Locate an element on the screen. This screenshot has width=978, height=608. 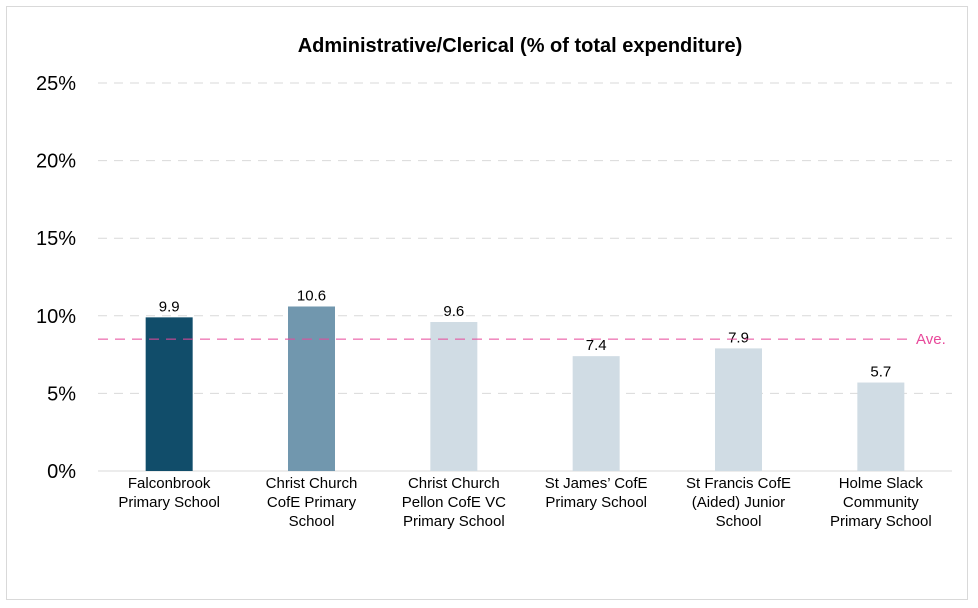
x-tick-label-line: (Aided) Junior is located at coordinates (738, 502).